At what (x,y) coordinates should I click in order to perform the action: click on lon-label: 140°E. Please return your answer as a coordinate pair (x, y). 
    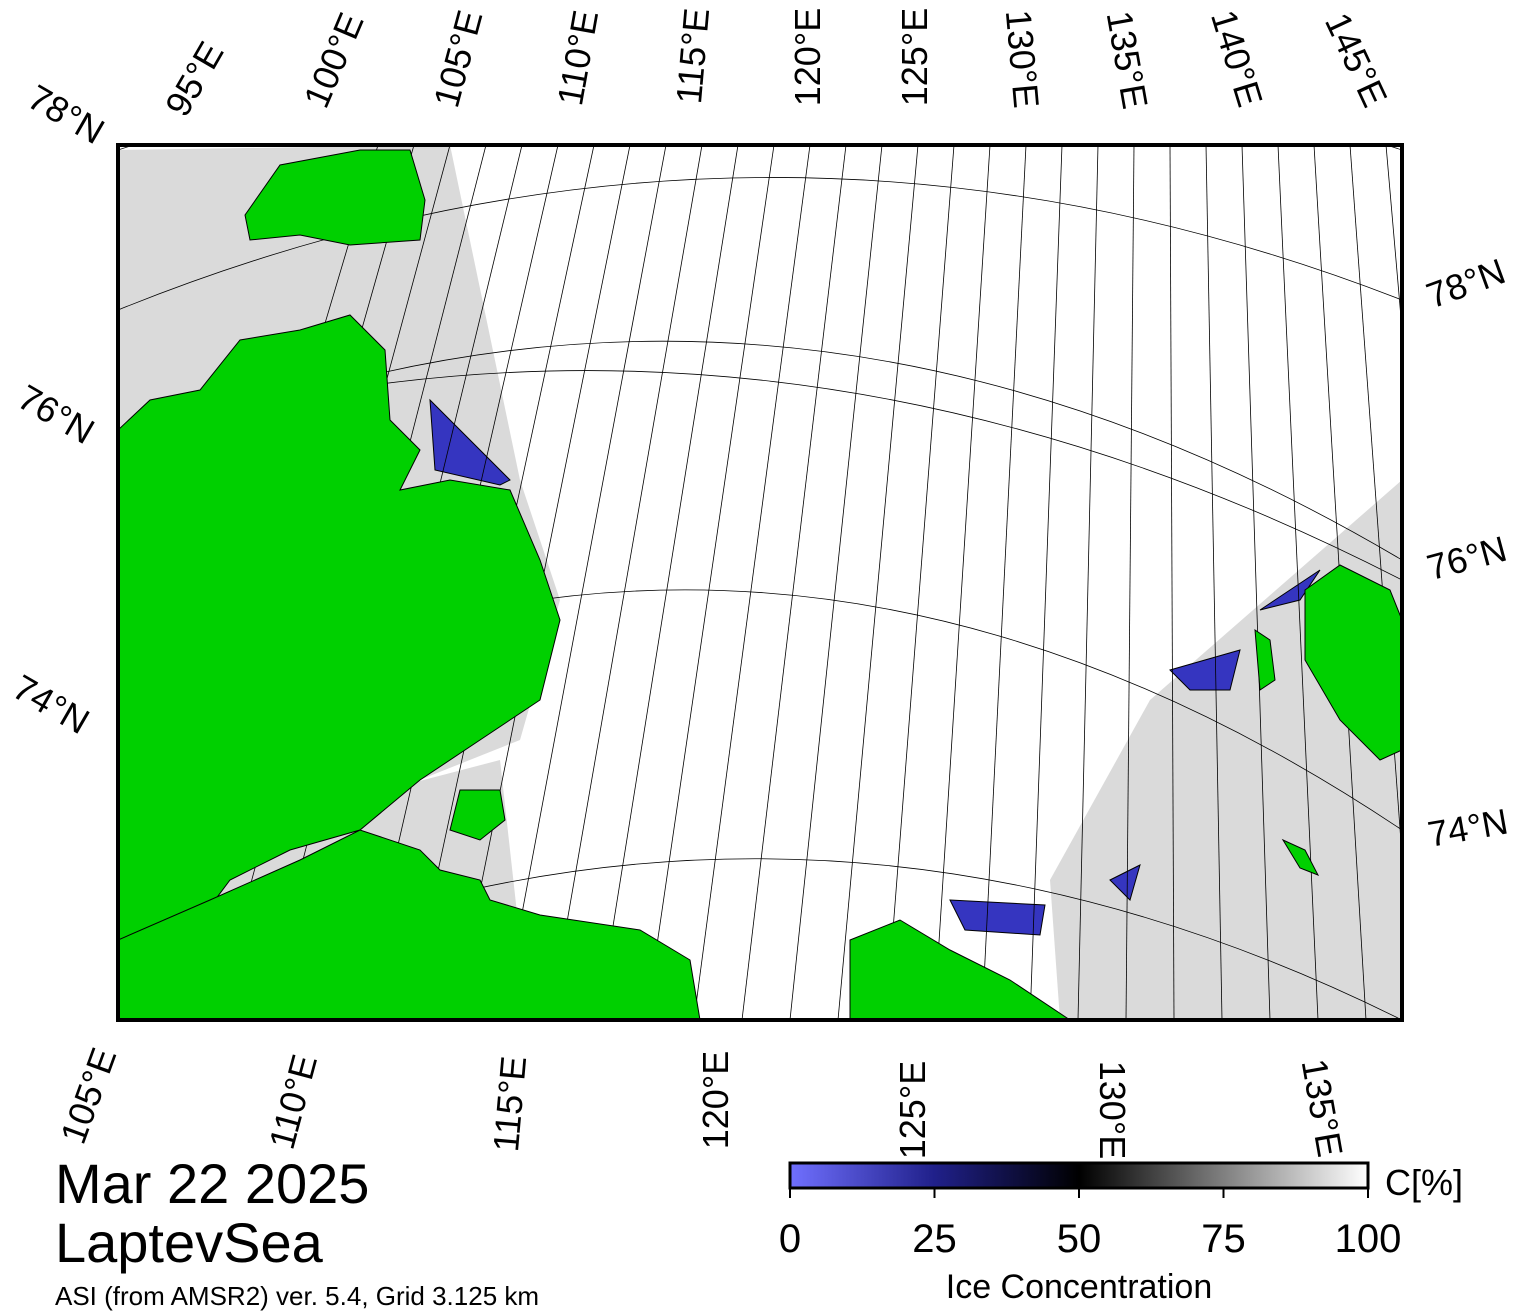
    Looking at the image, I should click on (1237, 58).